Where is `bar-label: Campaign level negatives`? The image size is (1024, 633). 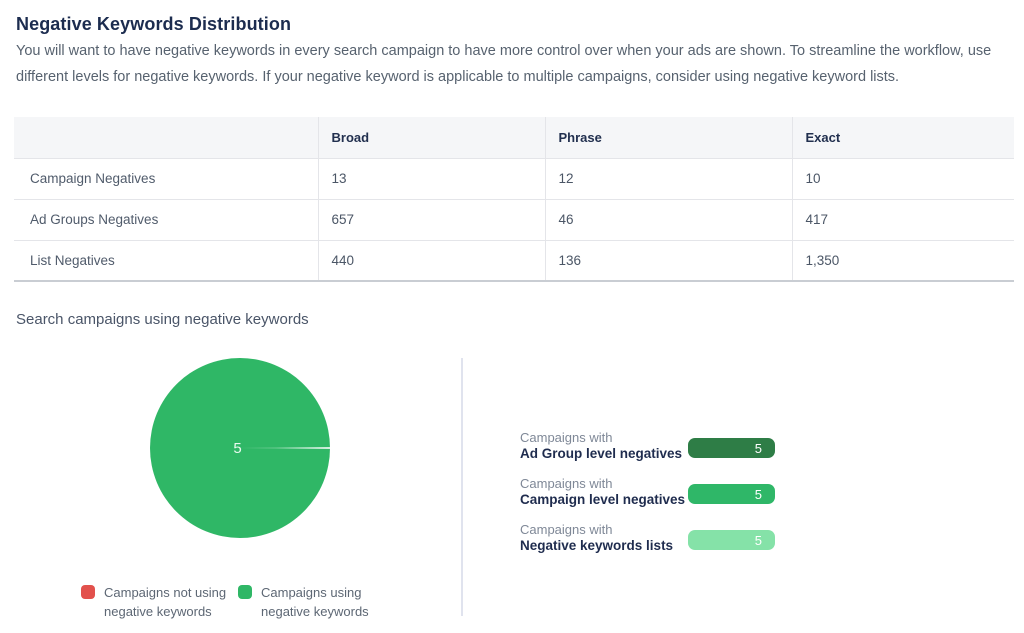
bar-label: Campaign level negatives is located at coordinates (603, 499).